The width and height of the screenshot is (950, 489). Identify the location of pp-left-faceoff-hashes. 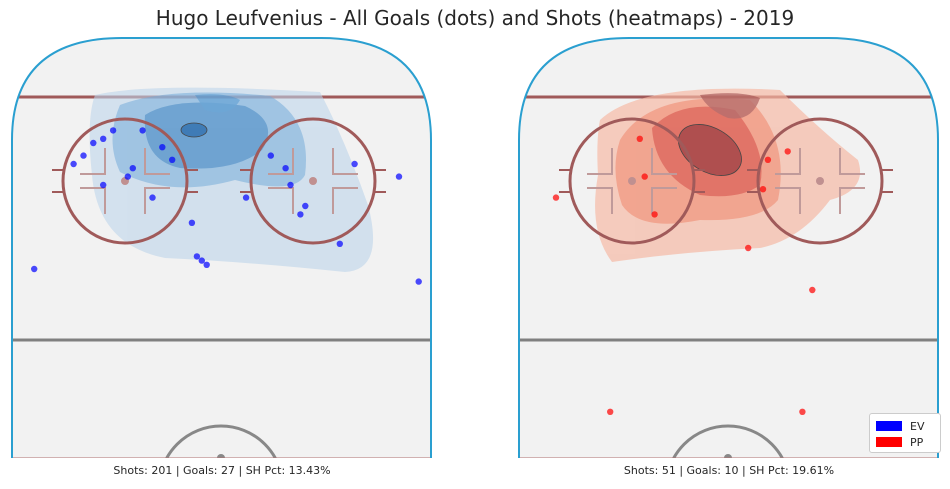
(632, 181).